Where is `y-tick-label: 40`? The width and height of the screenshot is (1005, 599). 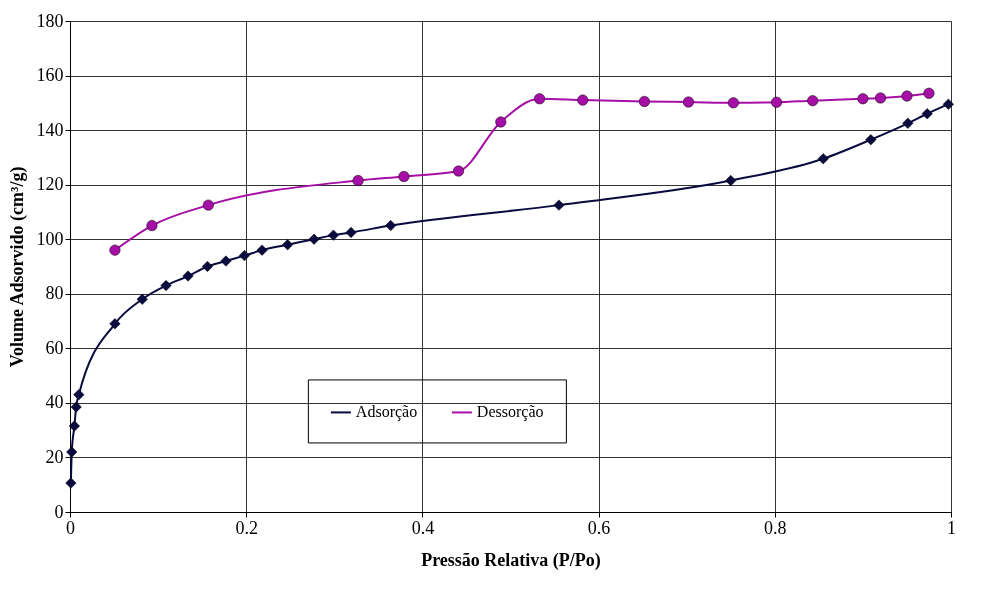 y-tick-label: 40 is located at coordinates (54, 402).